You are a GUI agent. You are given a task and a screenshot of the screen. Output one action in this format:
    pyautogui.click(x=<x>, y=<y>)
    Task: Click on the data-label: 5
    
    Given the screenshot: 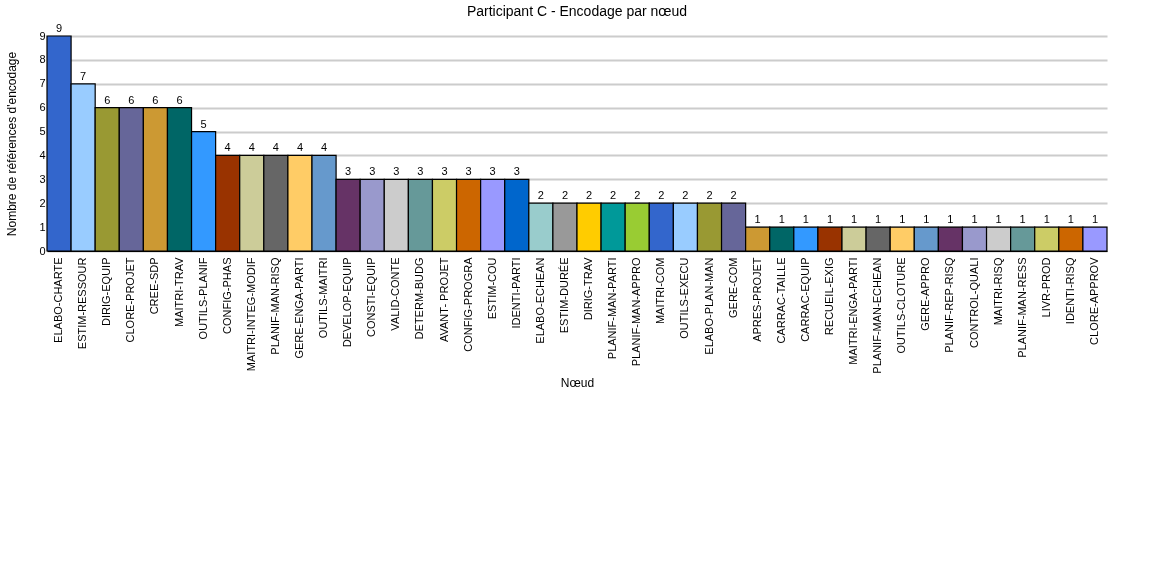 What is the action you would take?
    pyautogui.click(x=203, y=123)
    